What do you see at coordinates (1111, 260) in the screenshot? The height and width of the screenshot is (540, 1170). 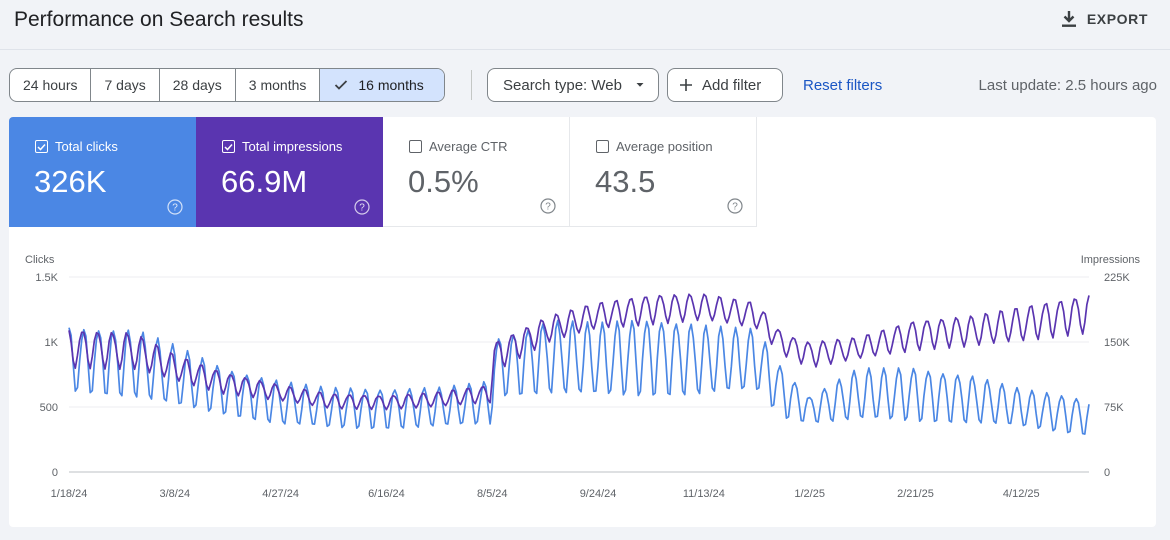 I see `right-axis-title: Impressions` at bounding box center [1111, 260].